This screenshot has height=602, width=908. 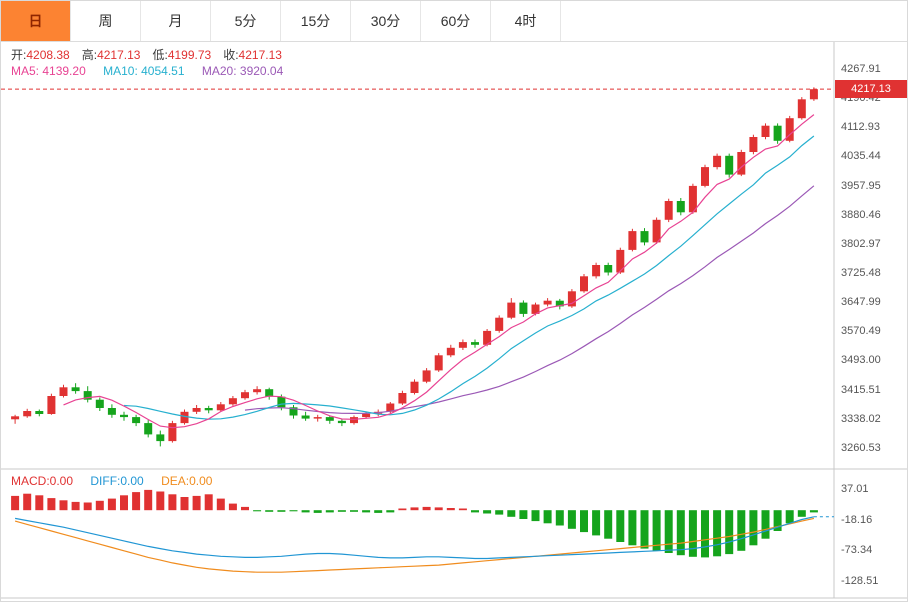 What do you see at coordinates (860, 580) in the screenshot?
I see `macd-axis-label: -128.51` at bounding box center [860, 580].